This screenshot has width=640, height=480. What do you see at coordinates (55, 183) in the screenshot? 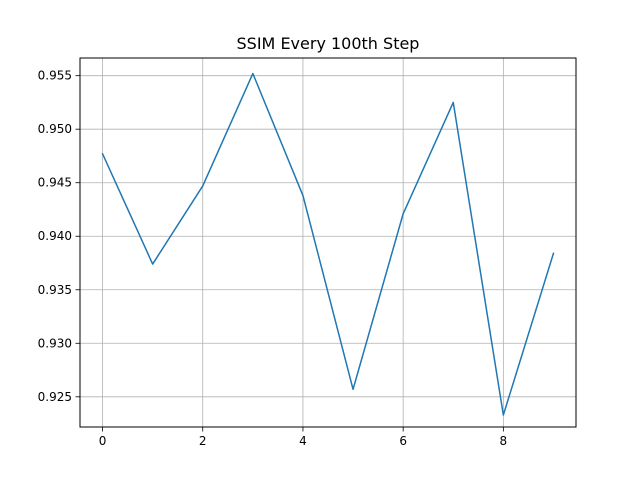
I see `y-tick-label: 0.945` at bounding box center [55, 183].